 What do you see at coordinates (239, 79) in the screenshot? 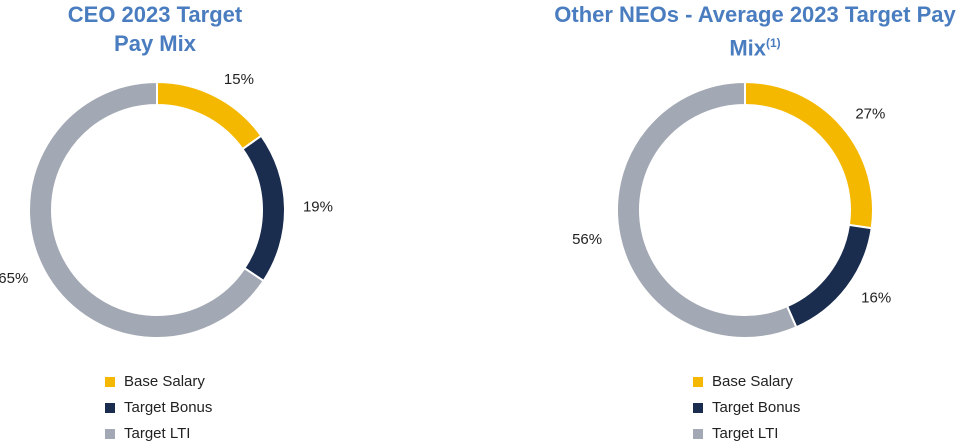
I see `data-label: 15%` at bounding box center [239, 79].